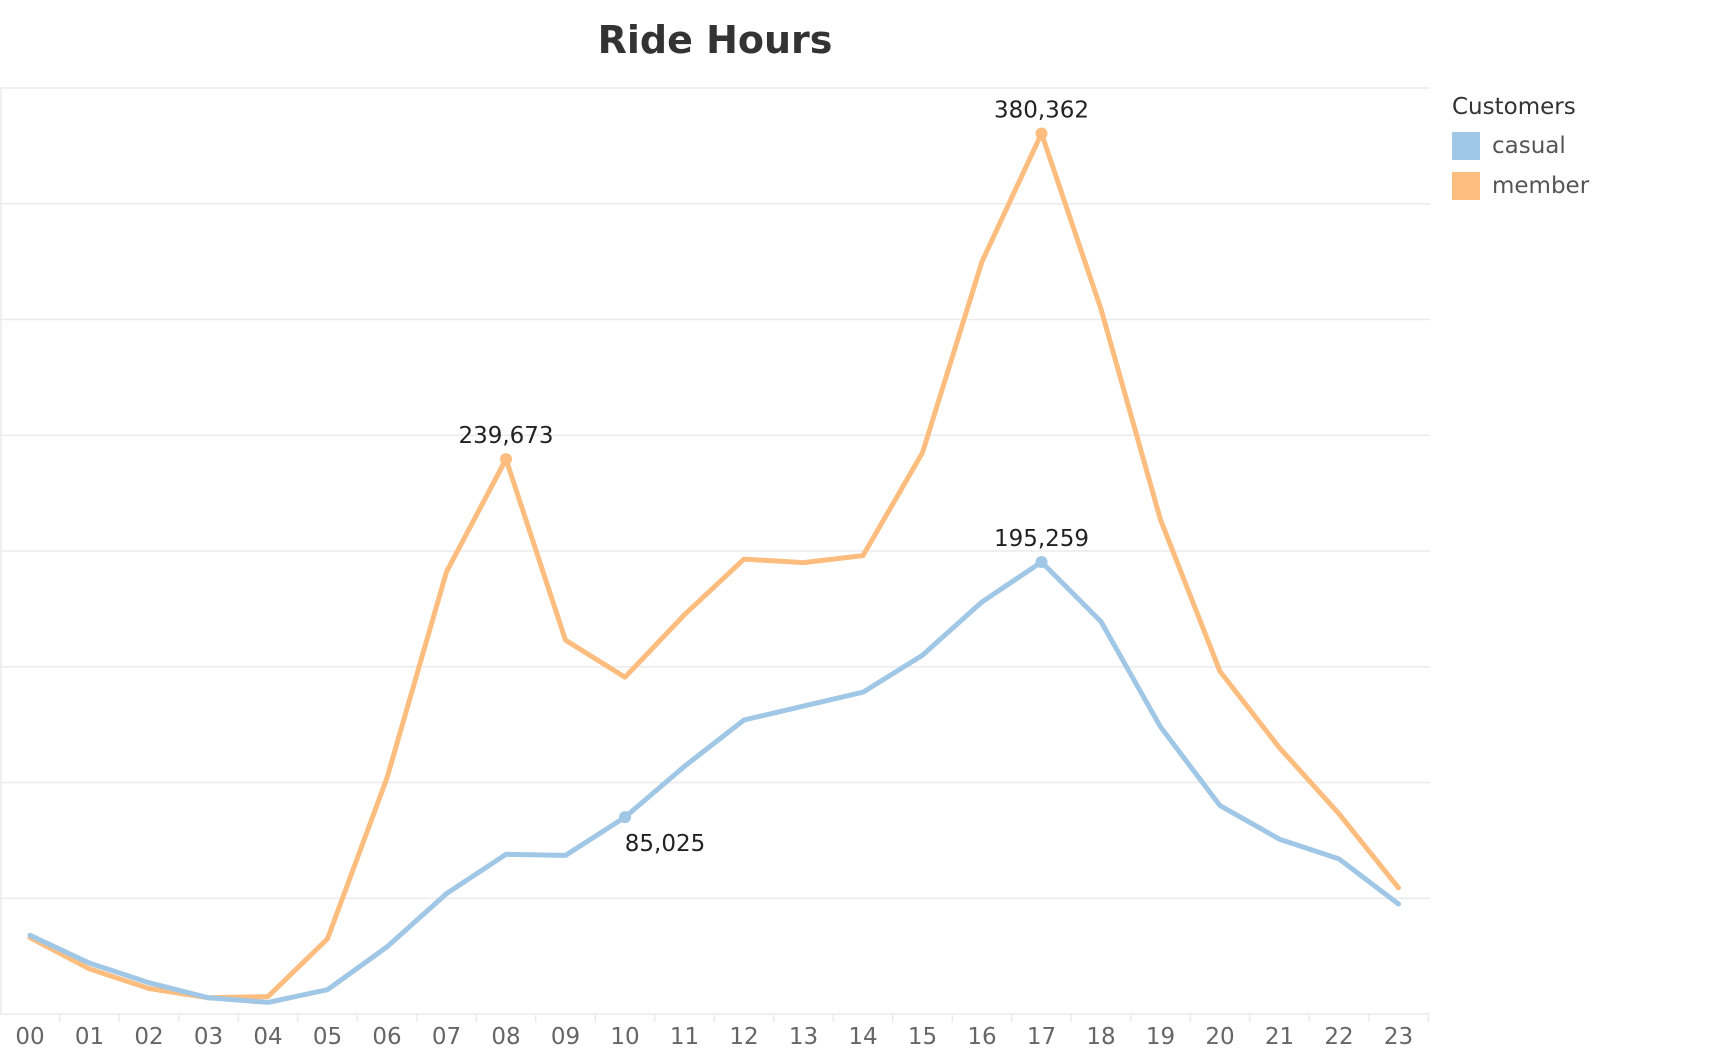  I want to click on x-tick-label: 07, so click(446, 1037).